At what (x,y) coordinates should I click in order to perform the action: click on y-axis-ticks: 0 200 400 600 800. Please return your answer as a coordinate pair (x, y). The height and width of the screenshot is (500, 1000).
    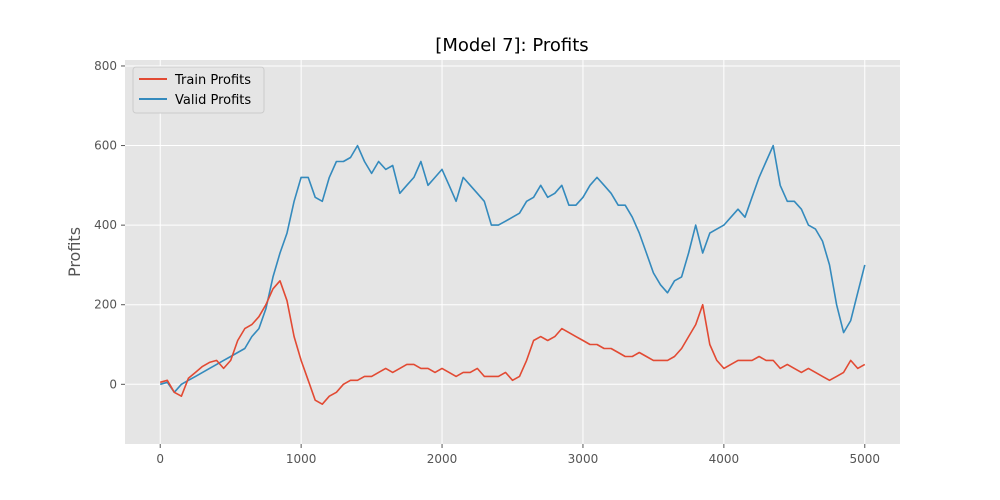
    Looking at the image, I should click on (109, 225).